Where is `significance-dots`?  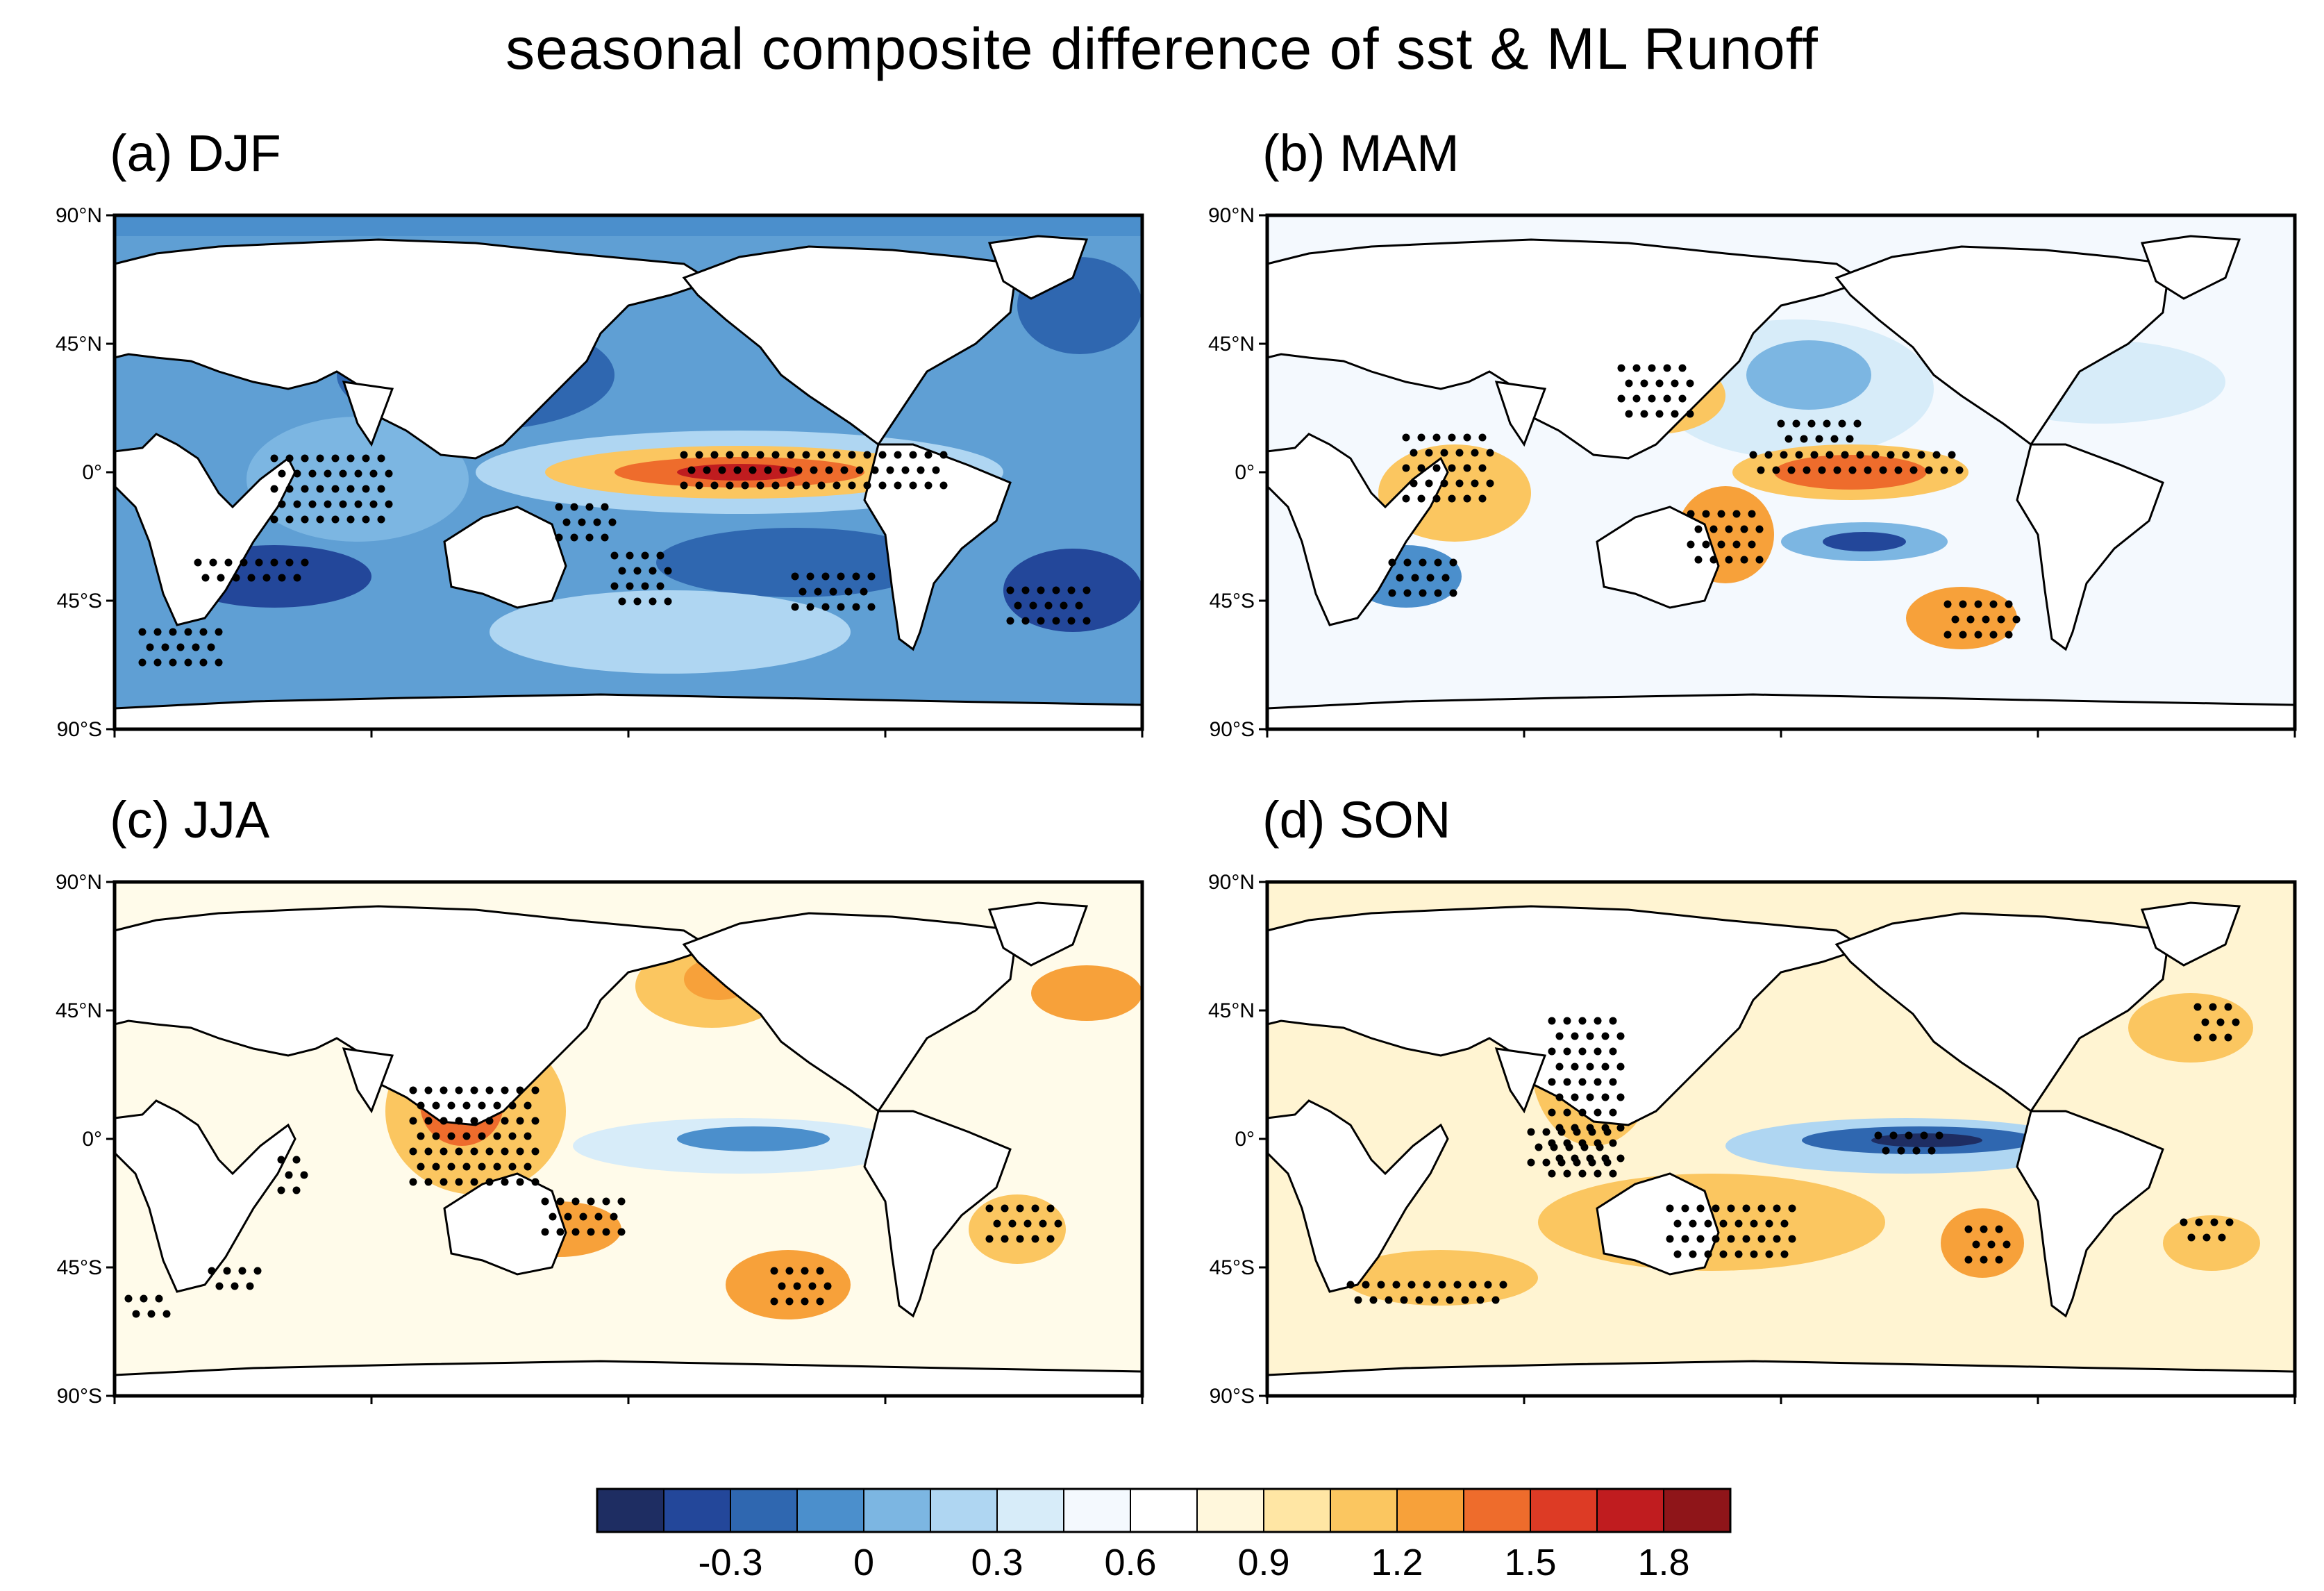 significance-dots is located at coordinates (614, 559).